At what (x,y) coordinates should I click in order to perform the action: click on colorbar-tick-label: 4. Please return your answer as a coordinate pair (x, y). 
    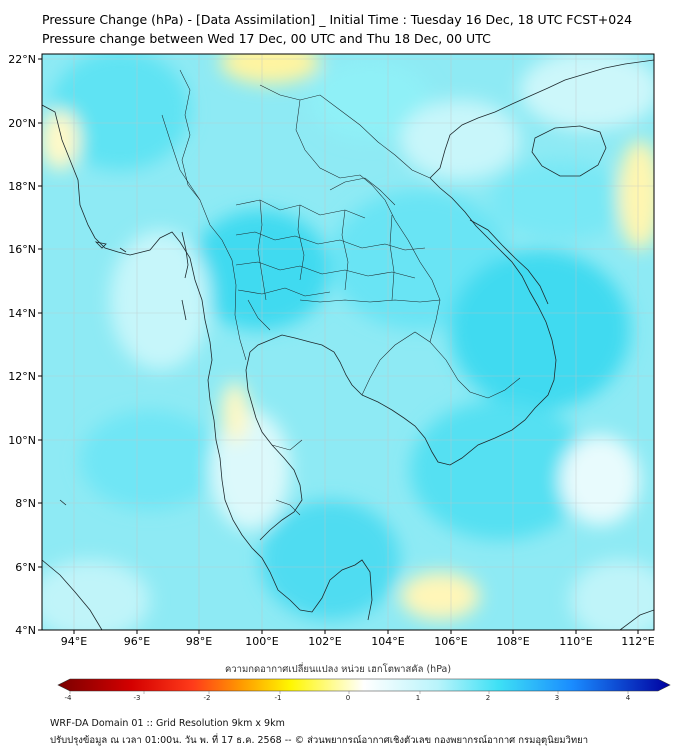
    Looking at the image, I should click on (628, 698).